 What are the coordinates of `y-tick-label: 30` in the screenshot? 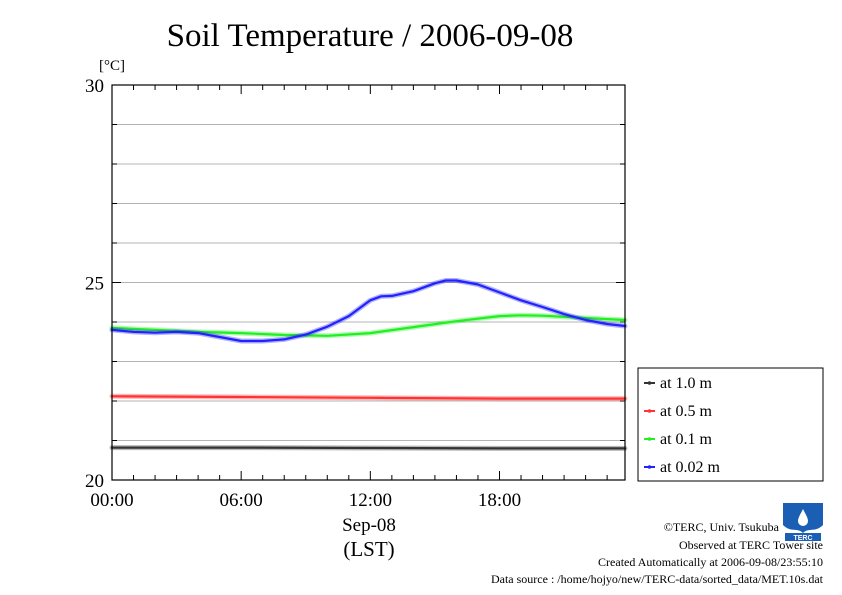 It's located at (94, 86).